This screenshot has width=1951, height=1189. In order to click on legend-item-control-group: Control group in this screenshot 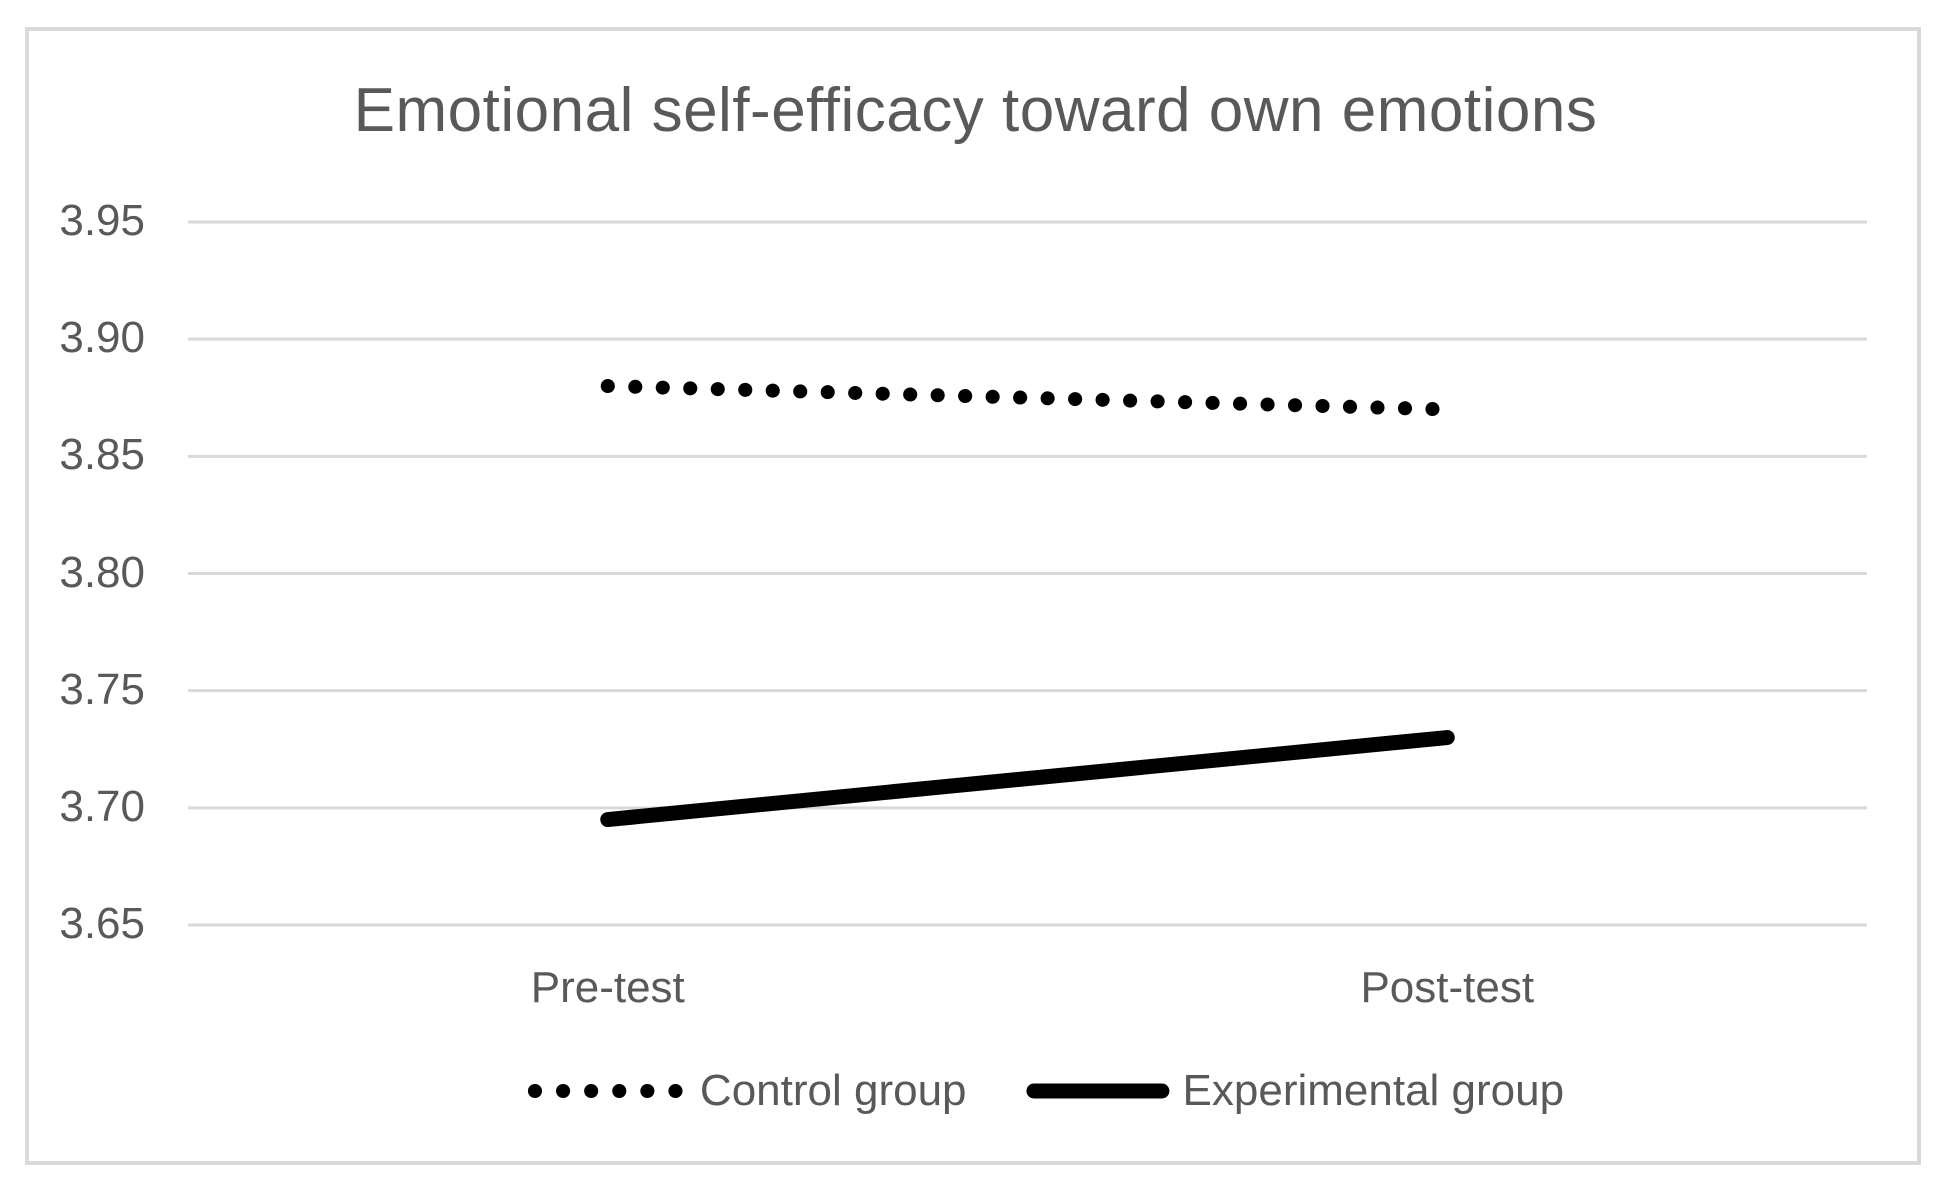, I will do `click(746, 1091)`.